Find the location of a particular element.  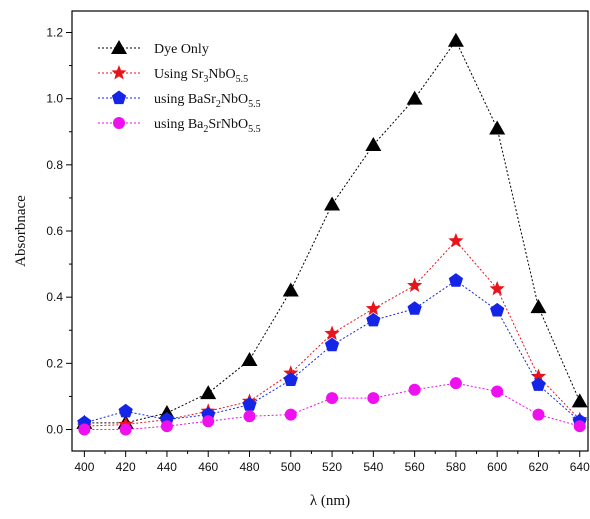

y-tick-label: 1.2 is located at coordinates (54, 33).